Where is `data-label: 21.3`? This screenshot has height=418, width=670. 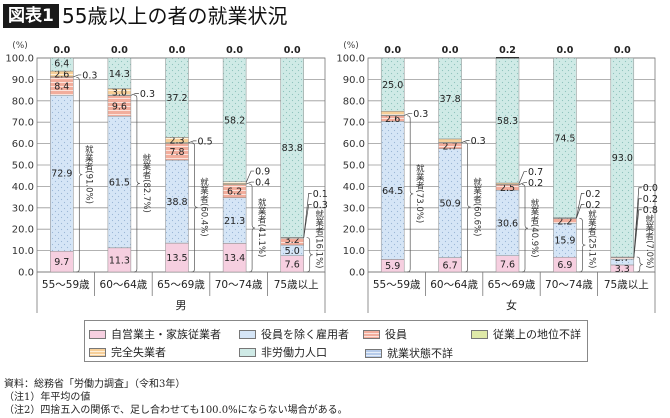
data-label: 21.3 is located at coordinates (234, 221).